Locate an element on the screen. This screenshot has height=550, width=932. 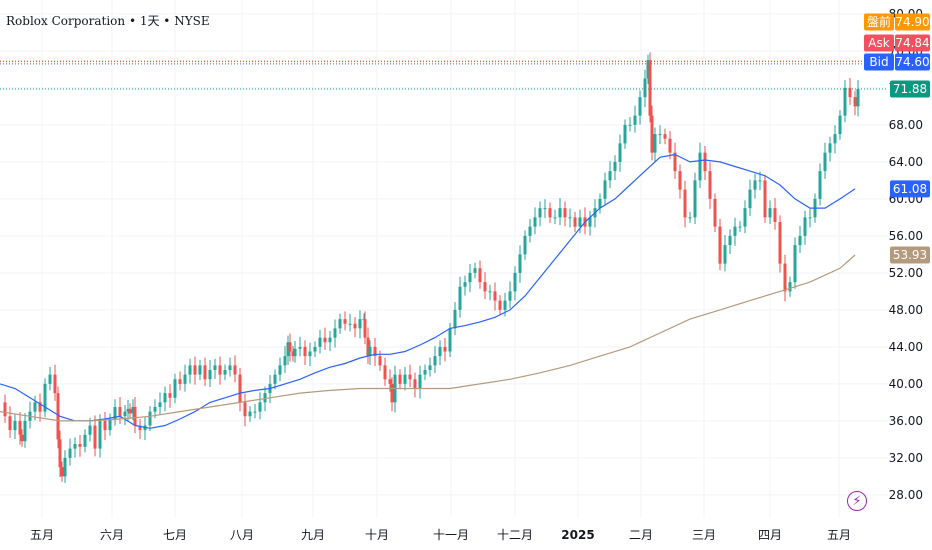
bid-badge: Bid 74.60 is located at coordinates (897, 62).